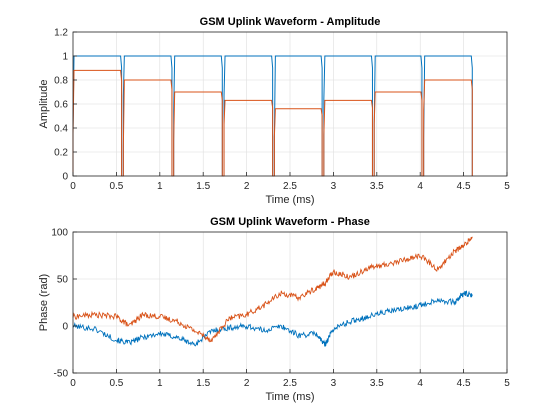 The height and width of the screenshot is (420, 560). What do you see at coordinates (61, 129) in the screenshot?
I see `y-tick-label: 0.4` at bounding box center [61, 129].